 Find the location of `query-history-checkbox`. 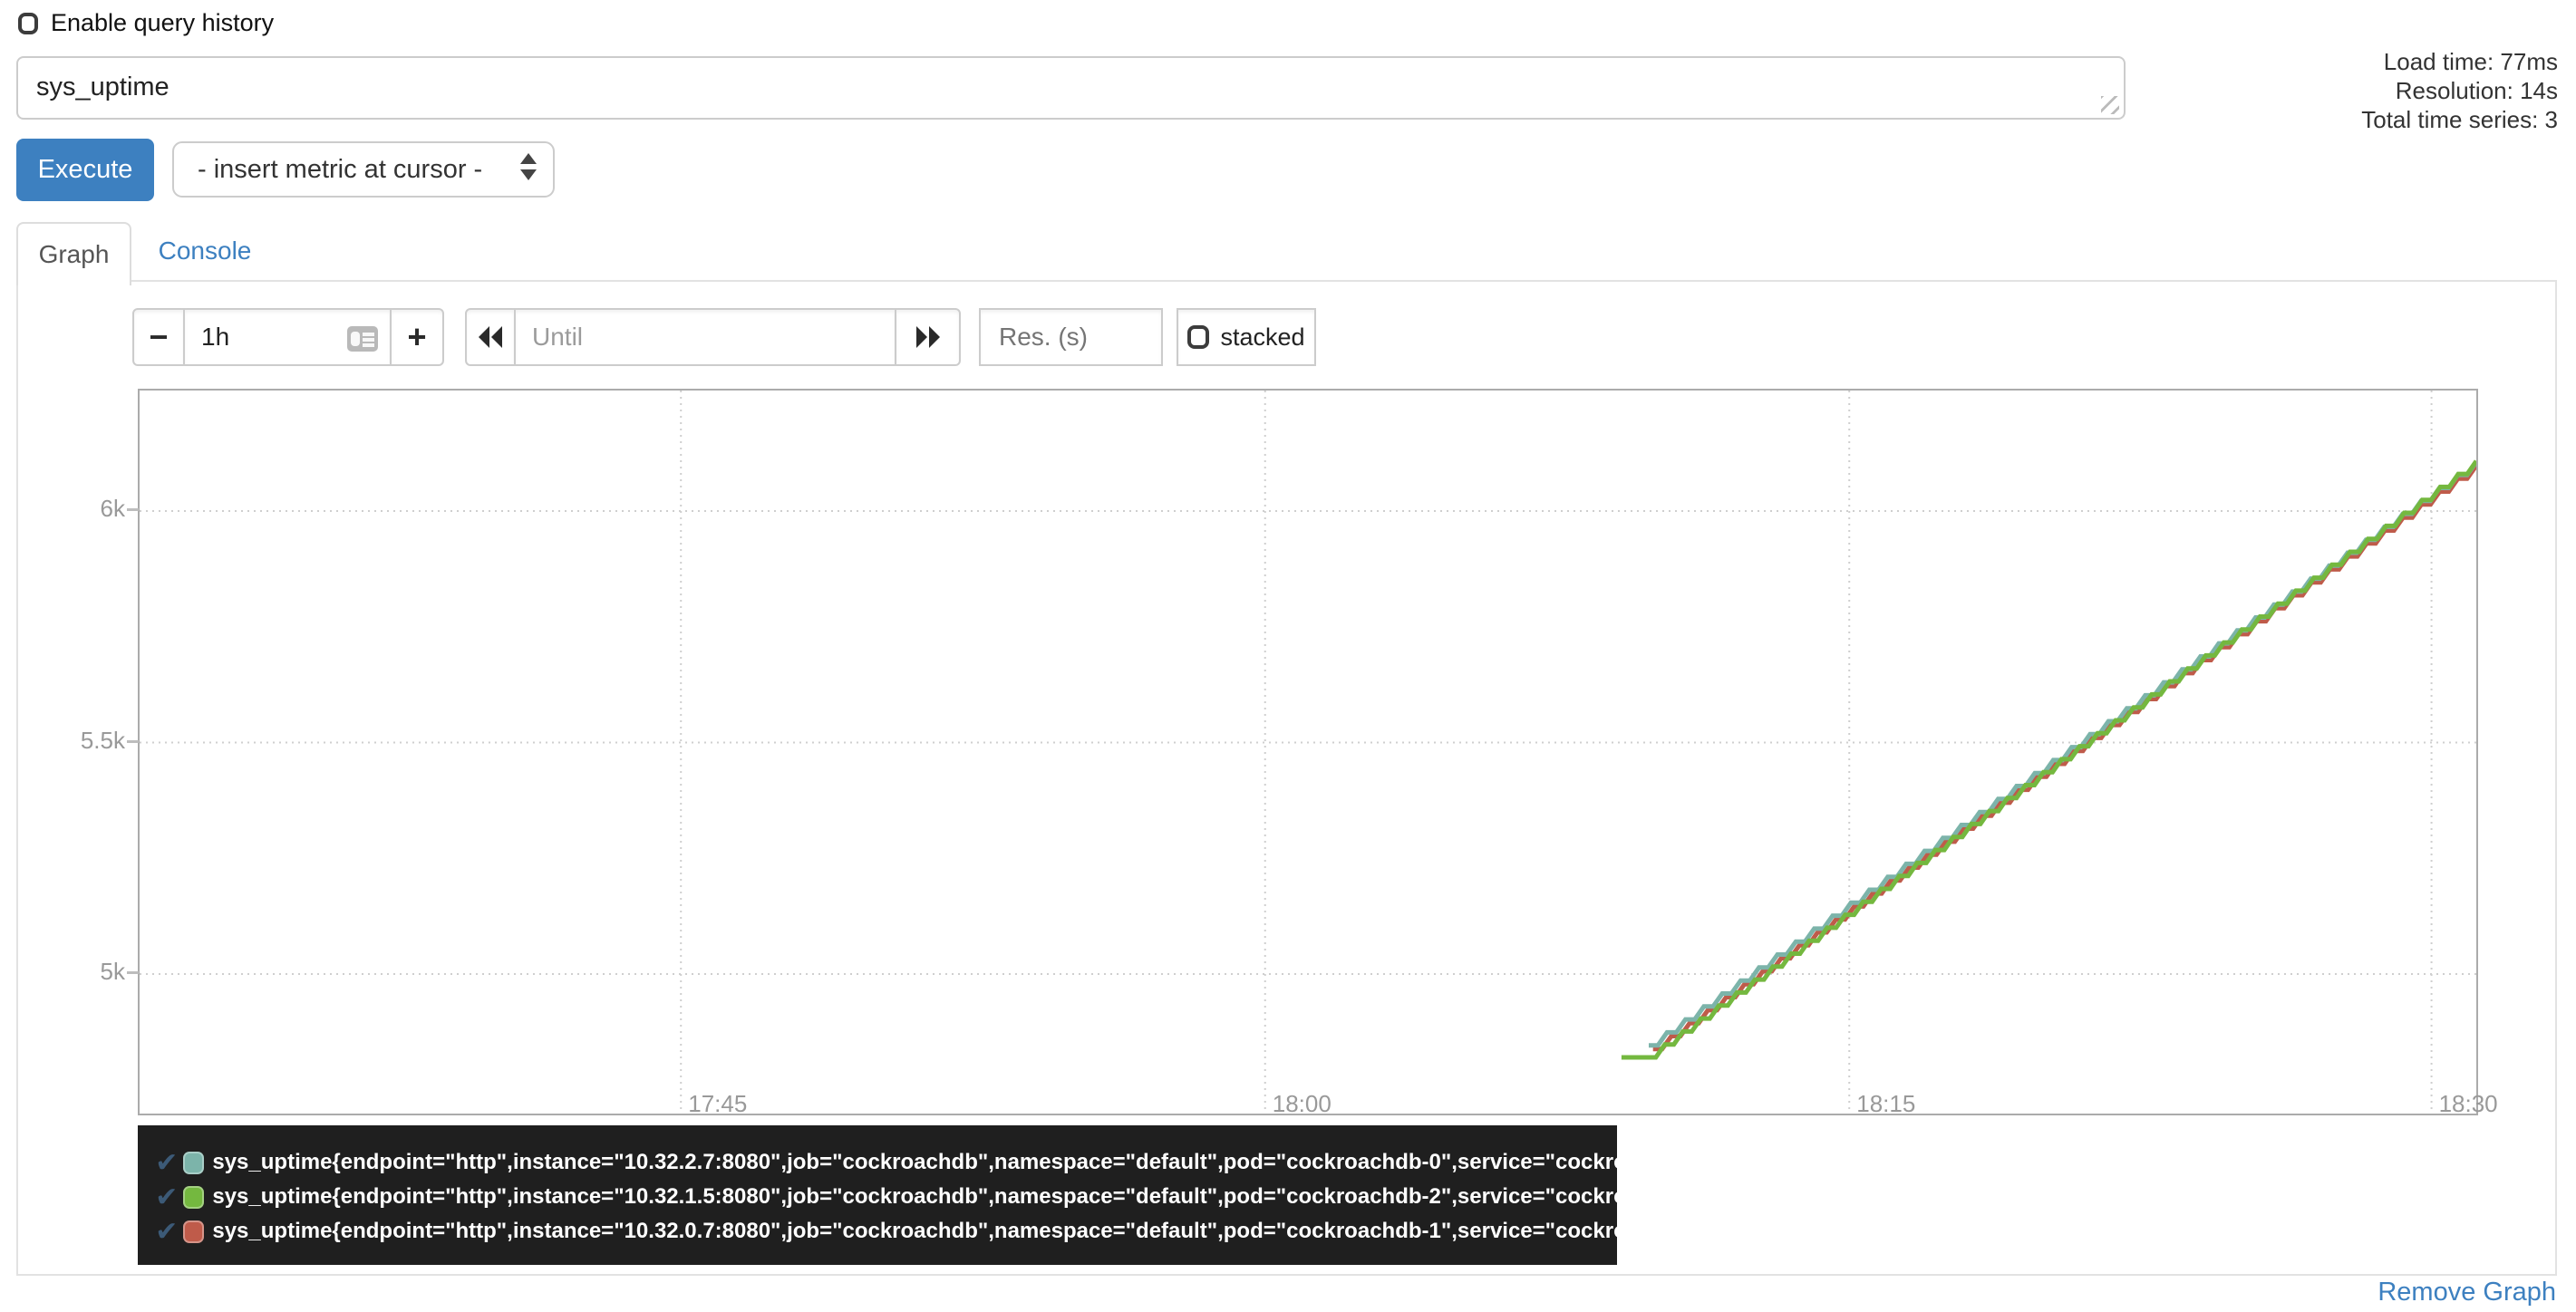

query-history-checkbox is located at coordinates (28, 23).